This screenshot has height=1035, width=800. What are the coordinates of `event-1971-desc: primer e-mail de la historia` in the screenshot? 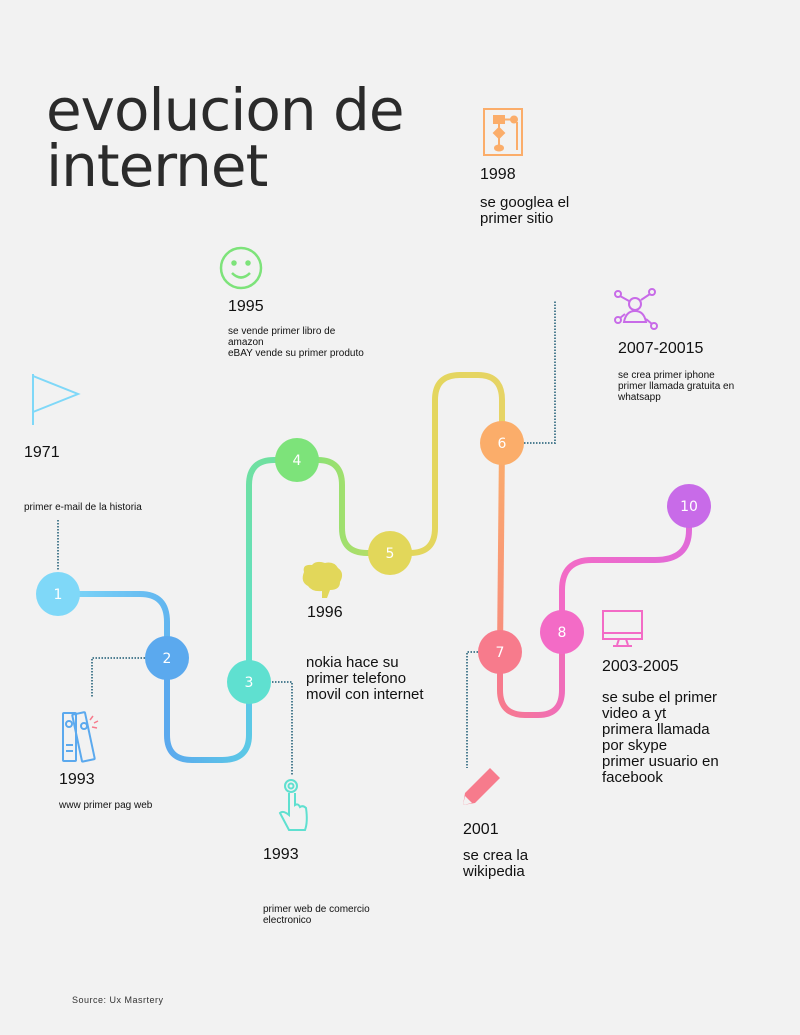 It's located at (83, 507).